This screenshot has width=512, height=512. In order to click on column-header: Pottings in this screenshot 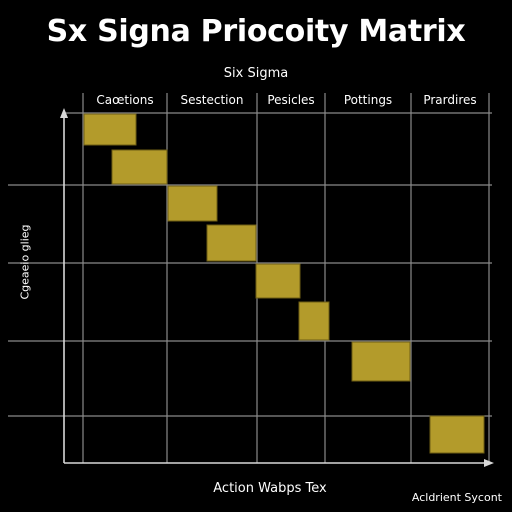, I will do `click(368, 100)`.